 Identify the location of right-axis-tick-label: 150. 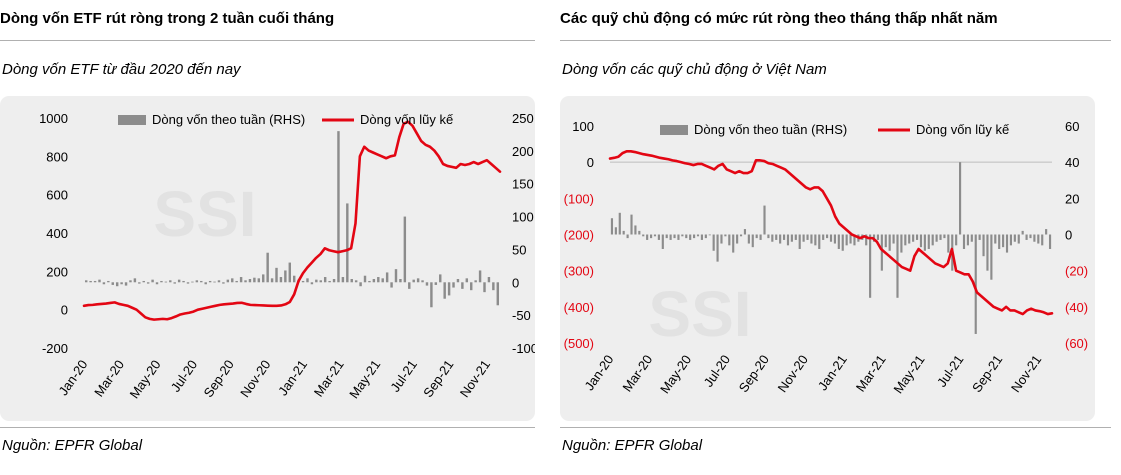
(523, 184).